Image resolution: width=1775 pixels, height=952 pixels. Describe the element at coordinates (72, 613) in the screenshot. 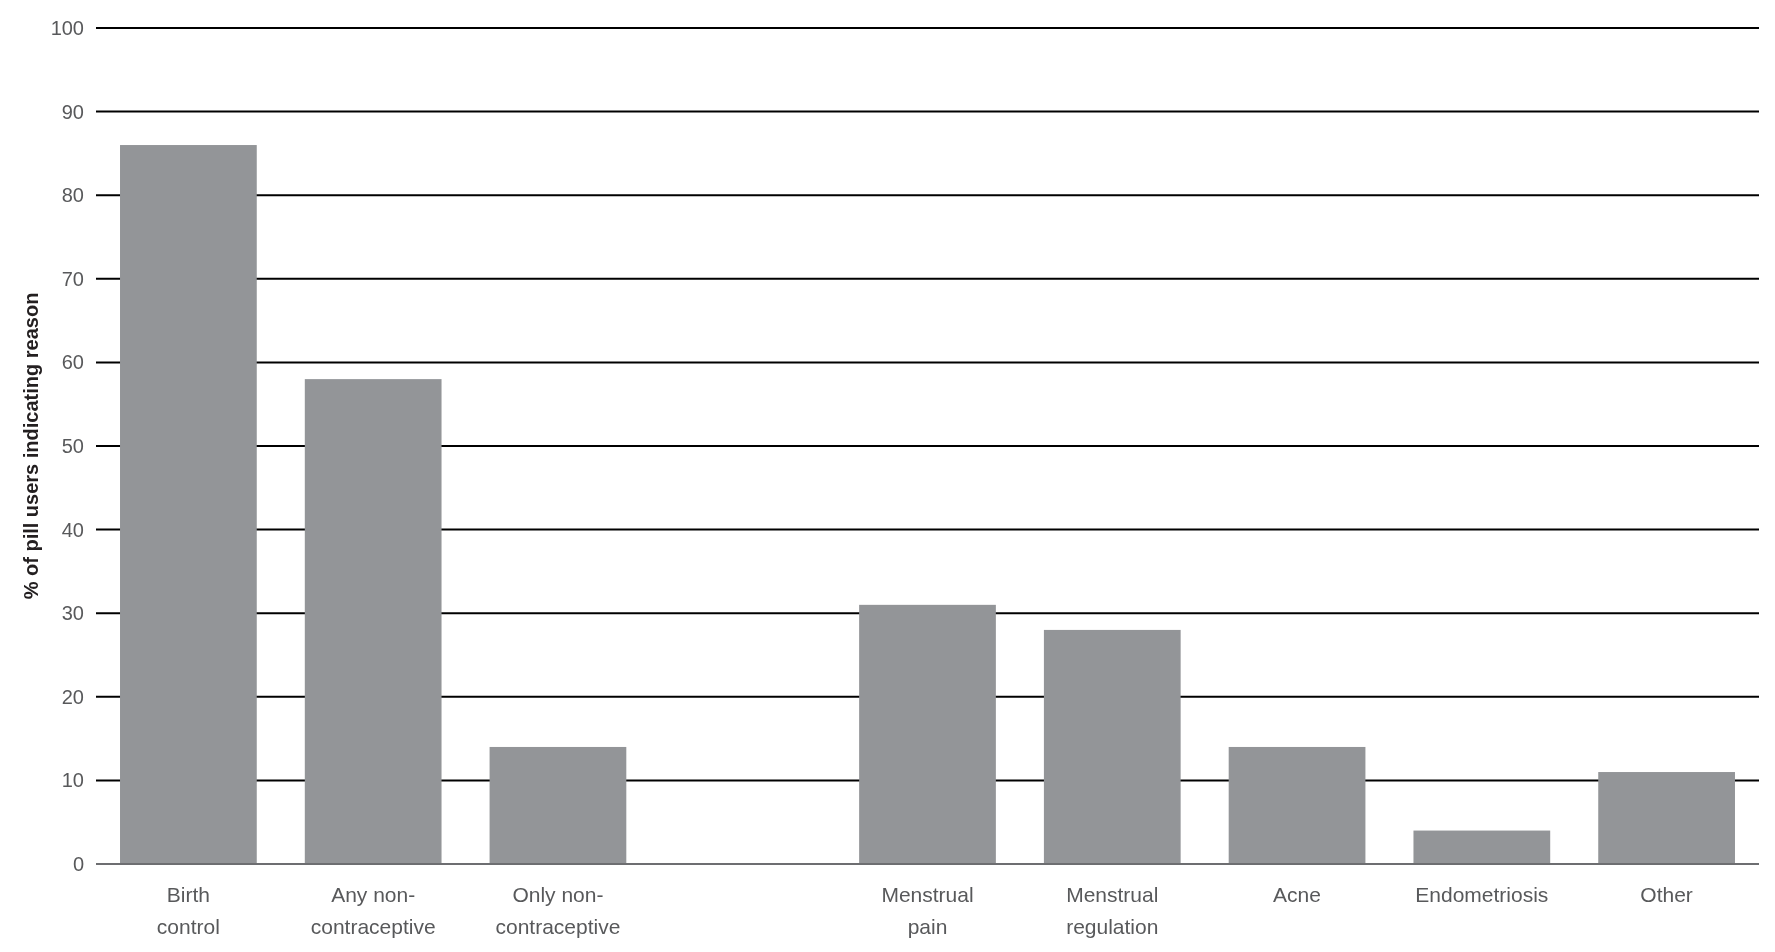

I see `y-tick-label: 30` at that location.